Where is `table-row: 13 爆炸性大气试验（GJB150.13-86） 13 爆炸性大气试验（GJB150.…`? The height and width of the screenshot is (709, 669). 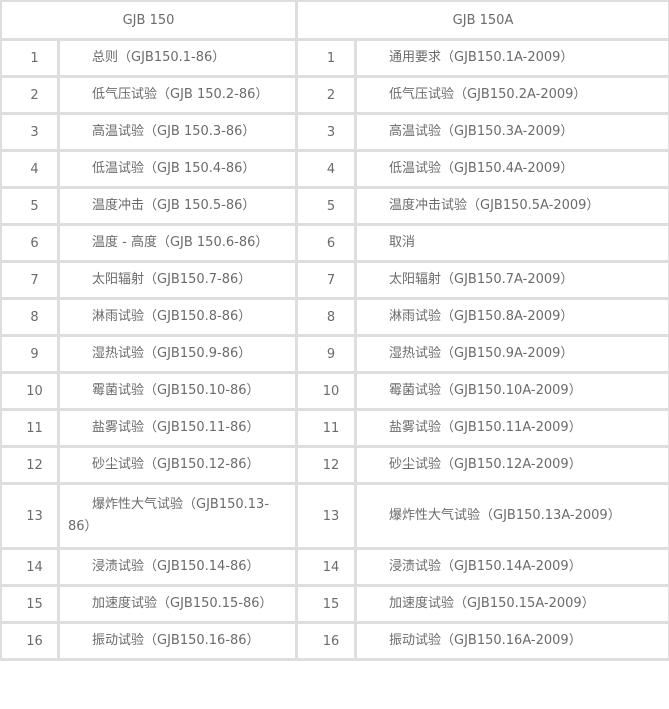
table-row: 13 爆炸性大气试验（GJB150.13-86） 13 爆炸性大气试验（GJB150.… is located at coordinates (334, 516).